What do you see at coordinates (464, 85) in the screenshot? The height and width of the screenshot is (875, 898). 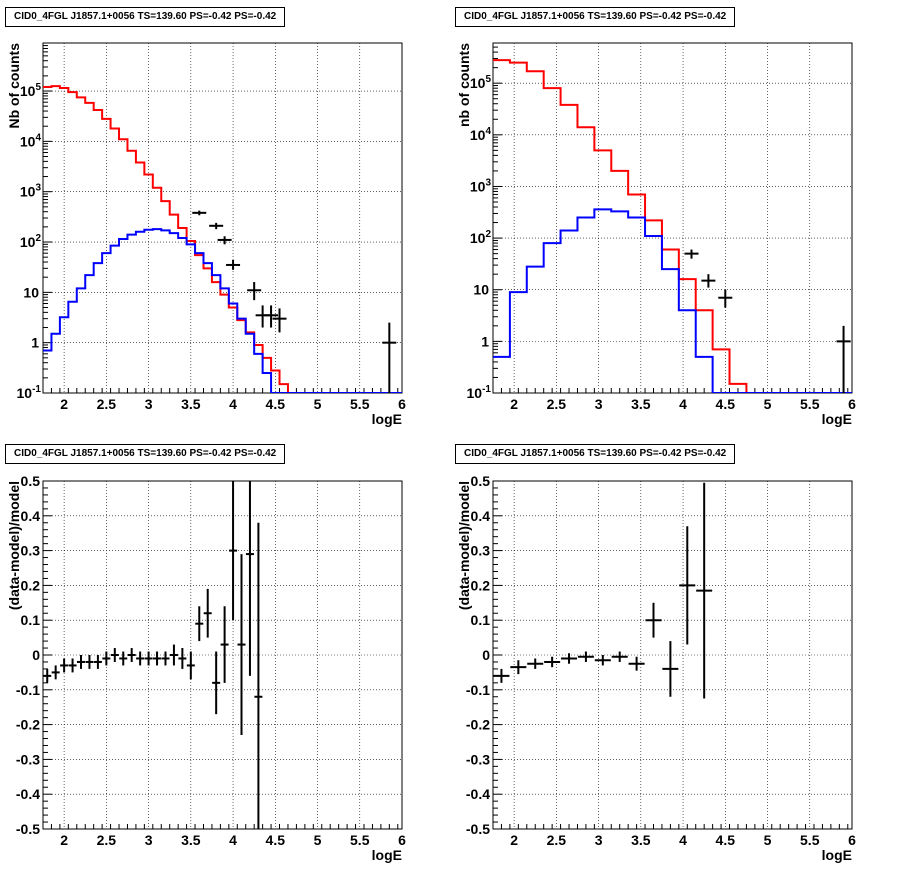 I see `y-axis-label: nb of counts` at bounding box center [464, 85].